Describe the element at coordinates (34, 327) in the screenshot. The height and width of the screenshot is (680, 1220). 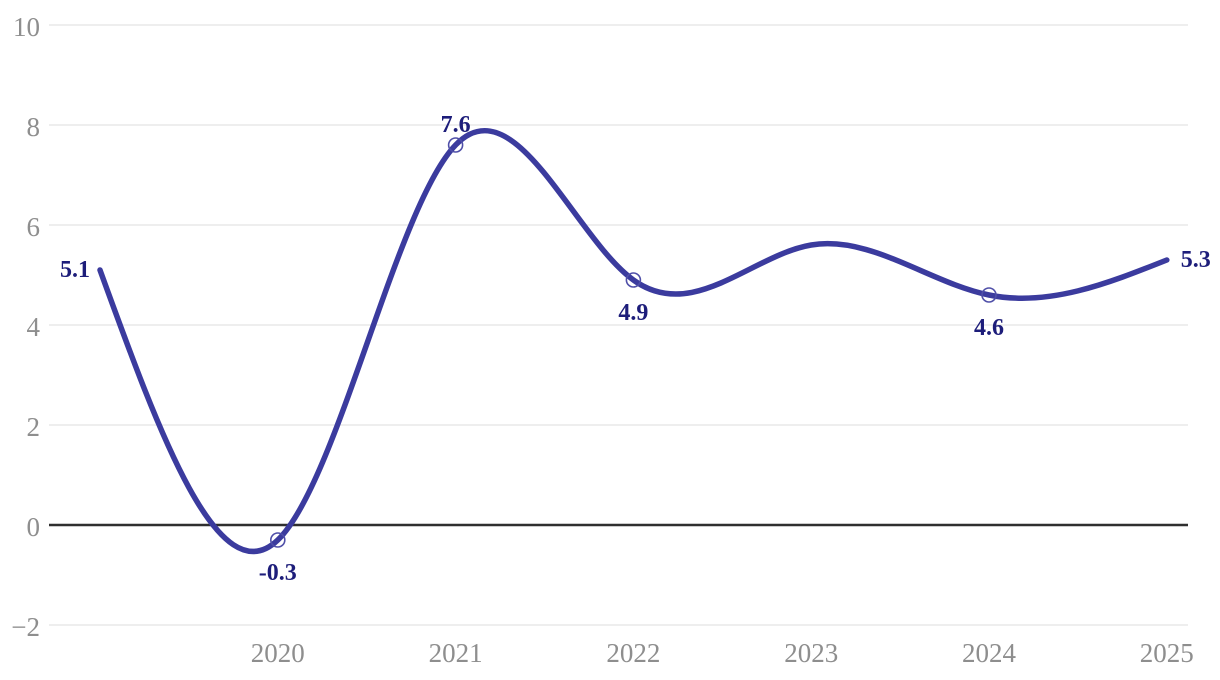
I see `y-axis-tick-label: 4` at that location.